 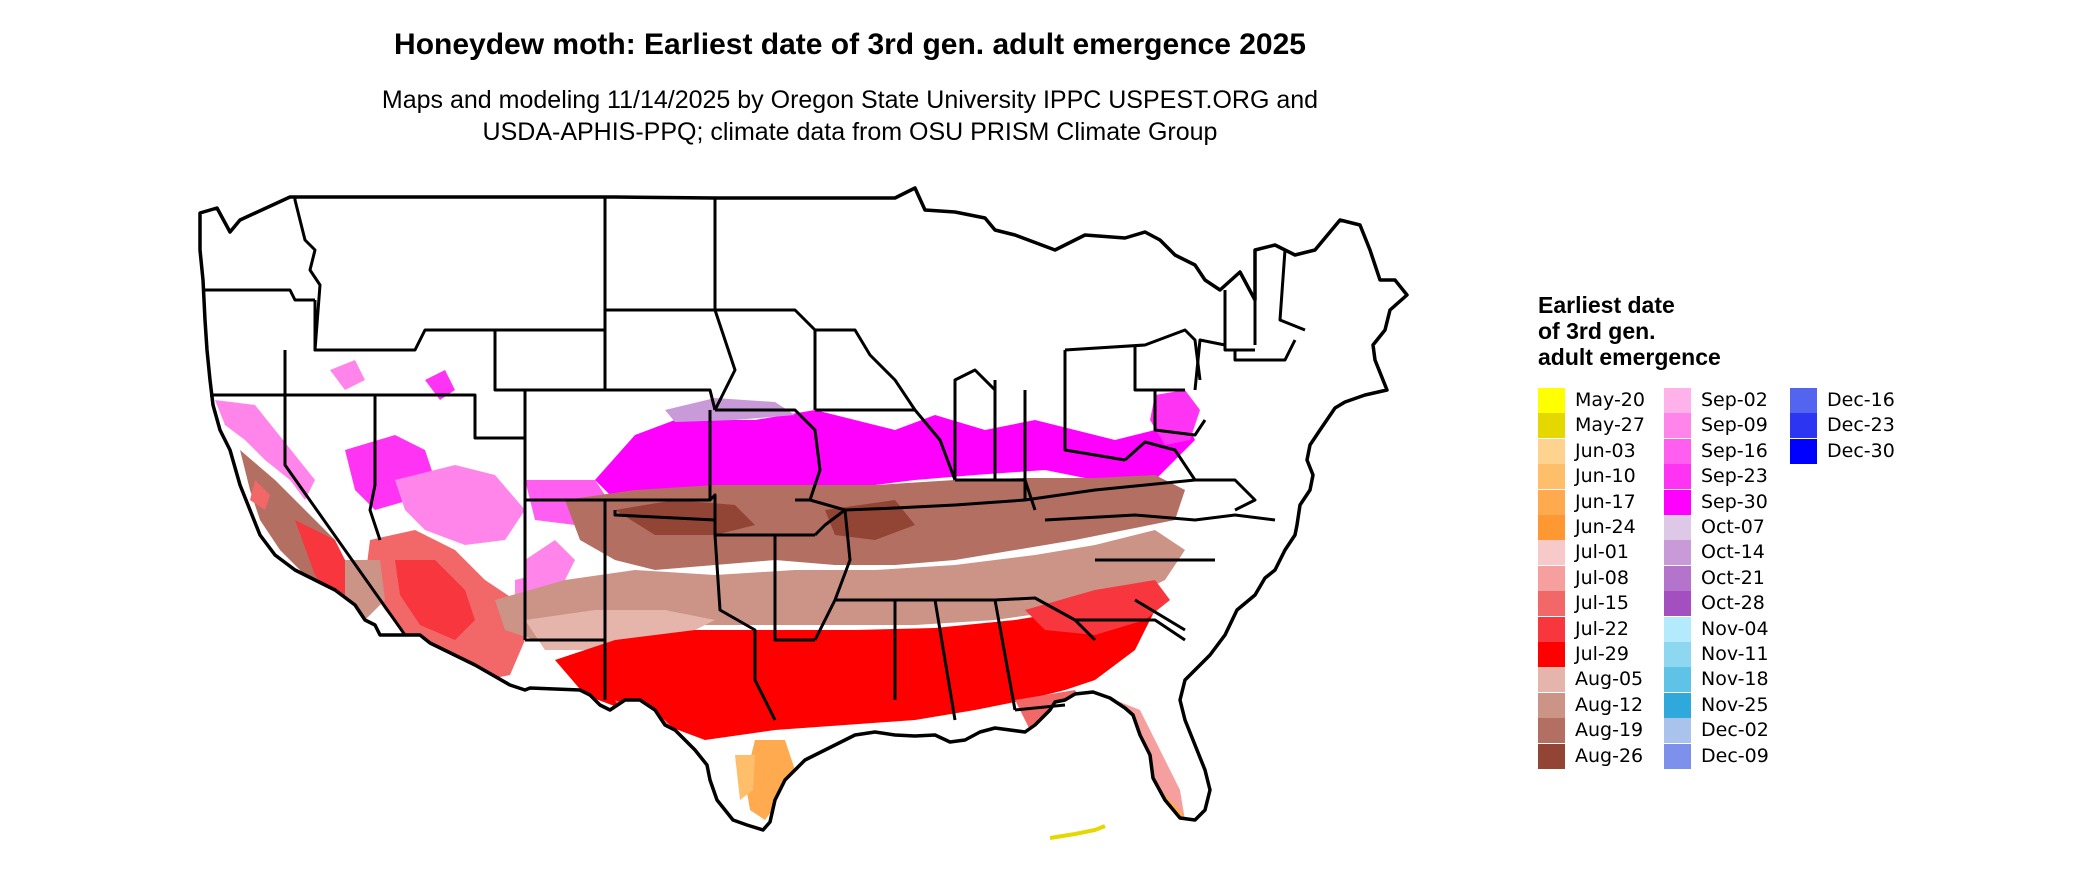 I want to click on legend-label: Oct-07, so click(x=1733, y=527).